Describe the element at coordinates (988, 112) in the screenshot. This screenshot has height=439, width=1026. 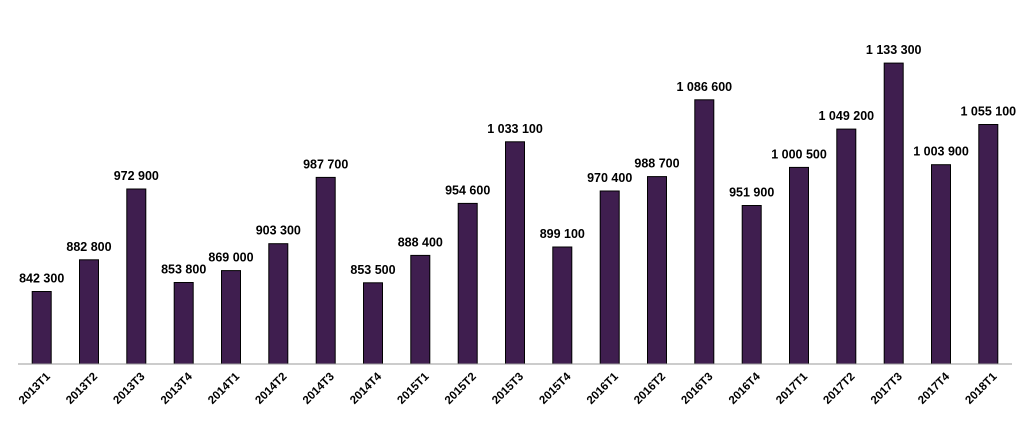
I see `data-label-2018T1: 1 055 100` at that location.